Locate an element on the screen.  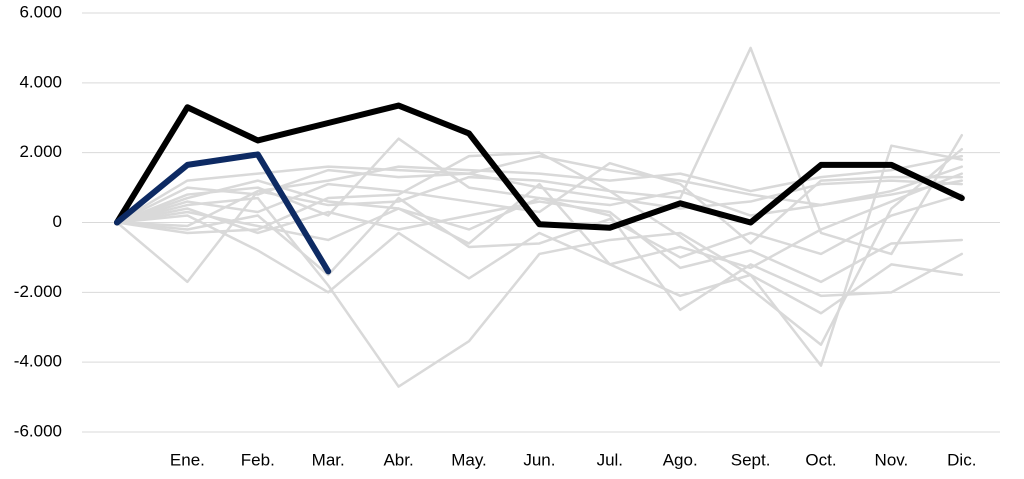
y-tick-label: -4.000 is located at coordinates (38, 361).